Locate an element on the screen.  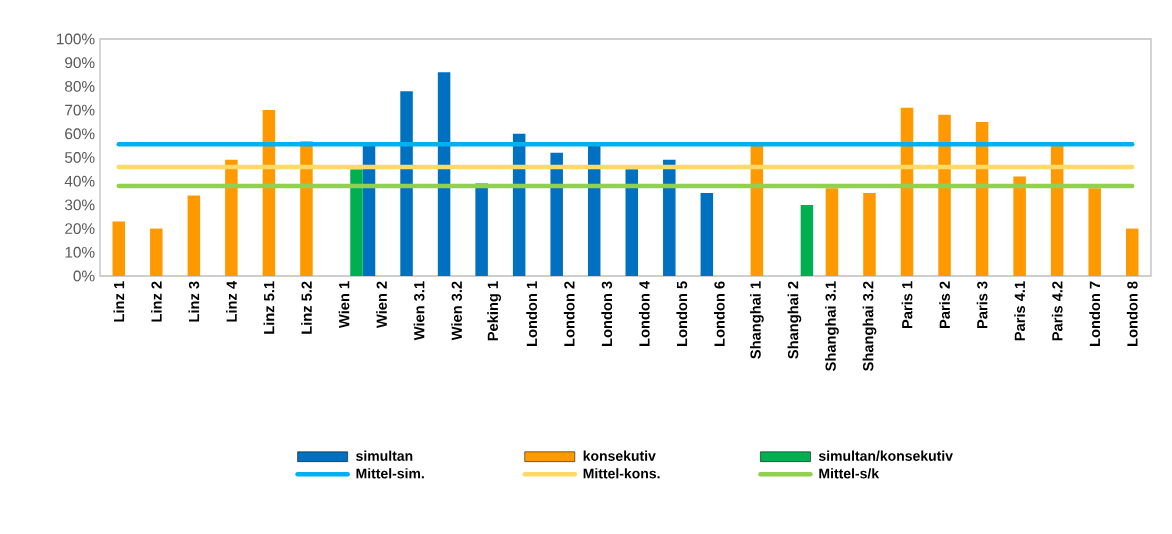
x-tick-label: Linz 5.1 is located at coordinates (269, 307).